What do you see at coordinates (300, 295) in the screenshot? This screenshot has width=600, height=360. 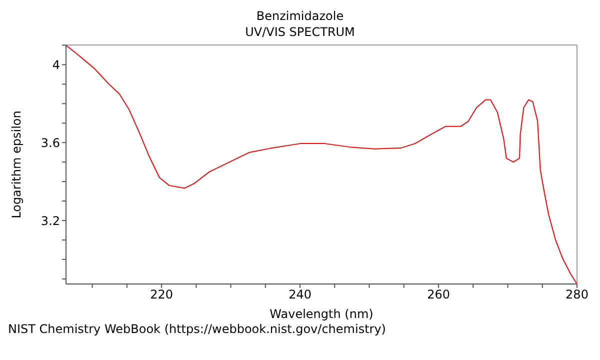 I see `x-tick-label: 240` at bounding box center [300, 295].